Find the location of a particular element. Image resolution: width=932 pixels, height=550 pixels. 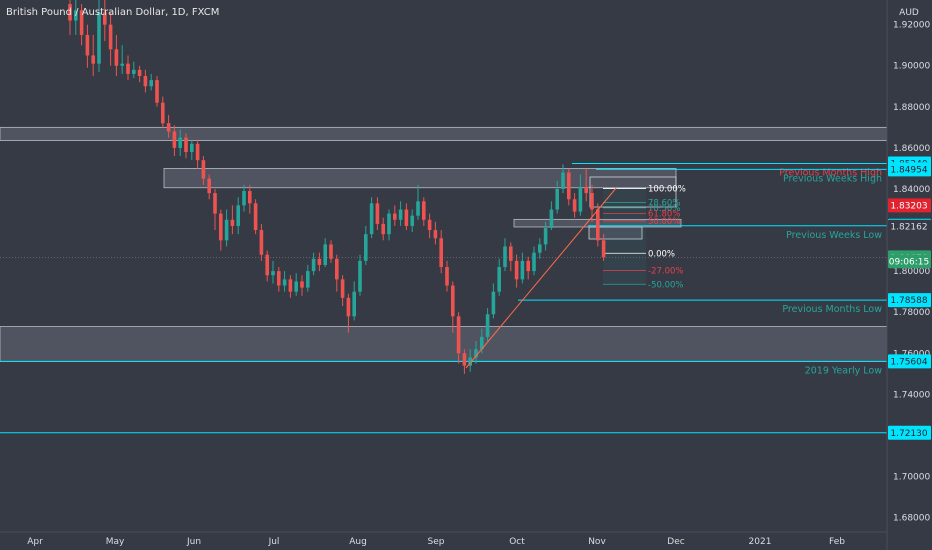

trendline is located at coordinates (541, 277).